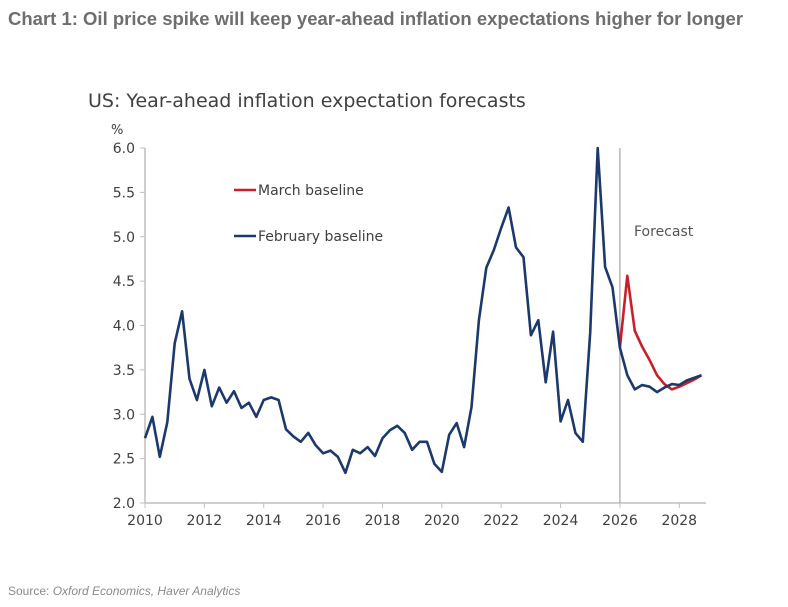 This screenshot has height=607, width=788. Describe the element at coordinates (561, 521) in the screenshot. I see `x-tick-label: 2024` at that location.